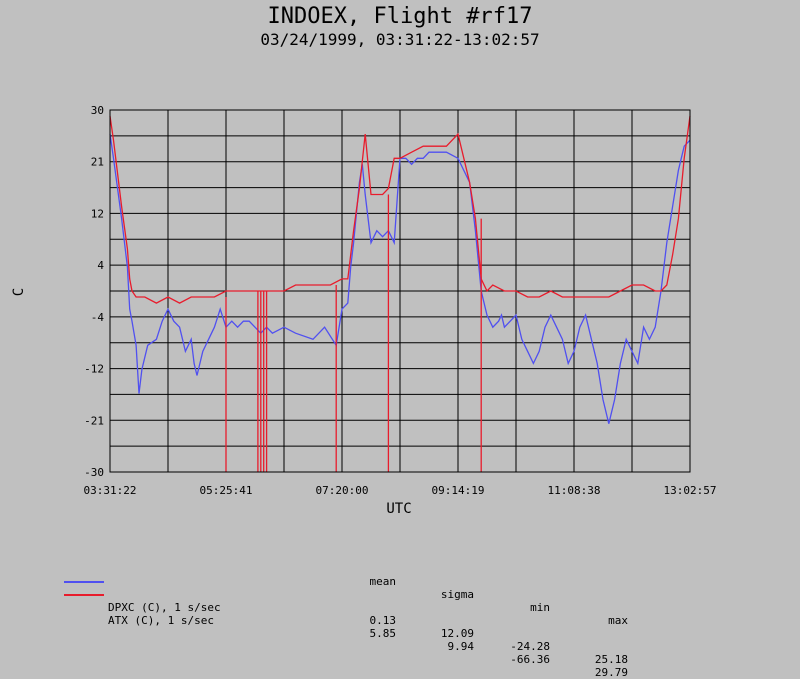 This screenshot has width=800, height=679. I want to click on x-tick-label: 03:31:22, so click(110, 490).